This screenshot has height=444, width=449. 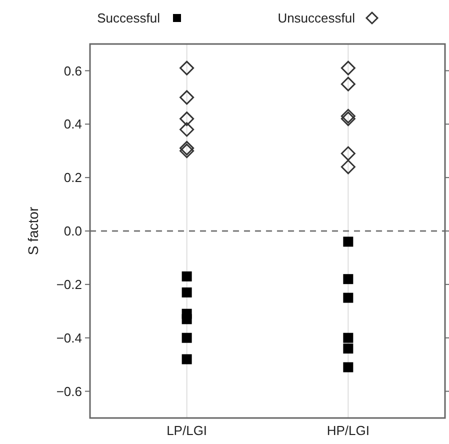 What do you see at coordinates (69, 338) in the screenshot?
I see `y-tick-label: −0.4` at bounding box center [69, 338].